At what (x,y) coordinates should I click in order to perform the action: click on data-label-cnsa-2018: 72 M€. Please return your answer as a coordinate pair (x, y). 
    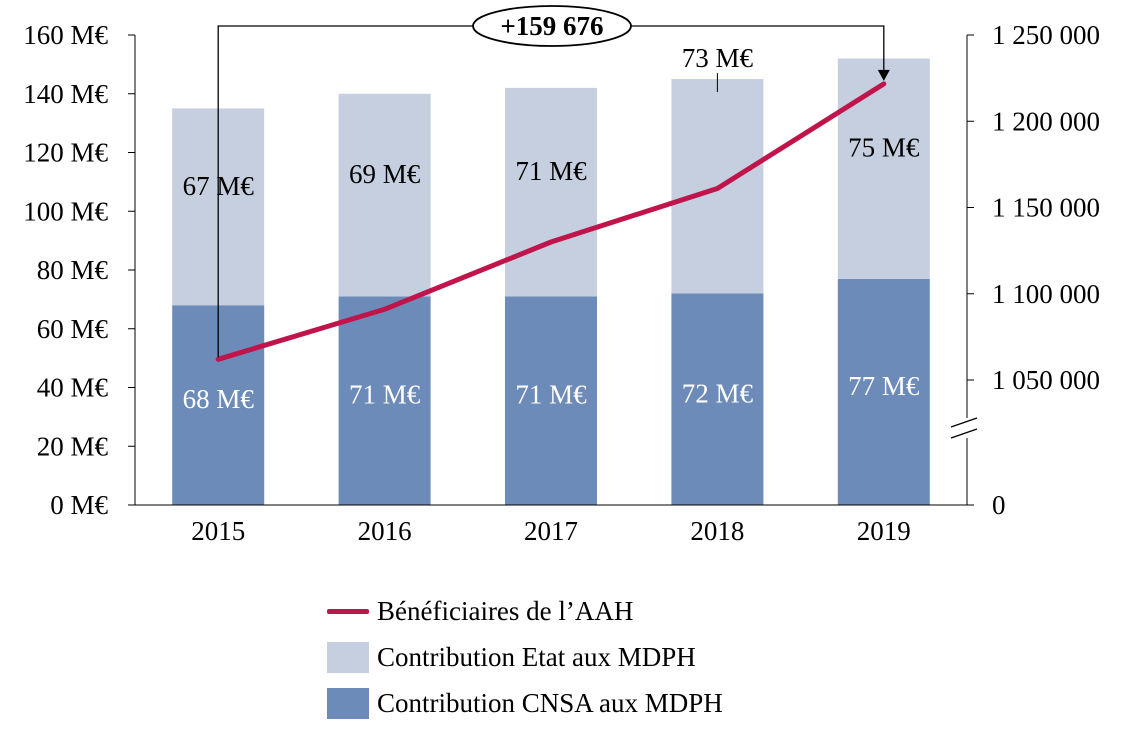
    Looking at the image, I should click on (718, 393).